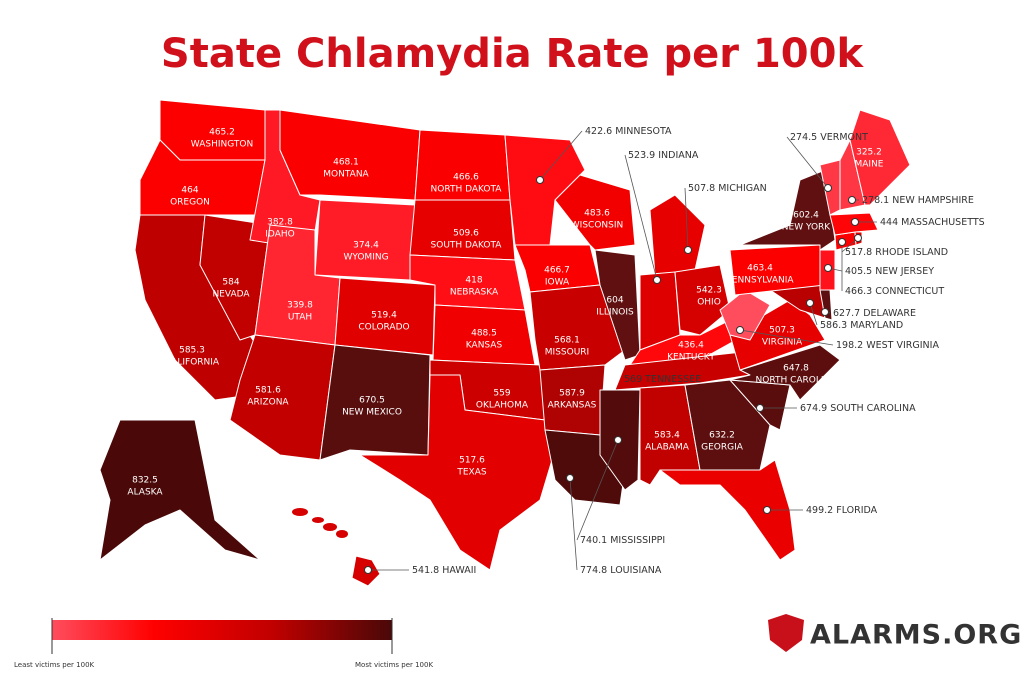  What do you see at coordinates (471, 473) in the screenshot?
I see `state-name: TEXAS` at bounding box center [471, 473].